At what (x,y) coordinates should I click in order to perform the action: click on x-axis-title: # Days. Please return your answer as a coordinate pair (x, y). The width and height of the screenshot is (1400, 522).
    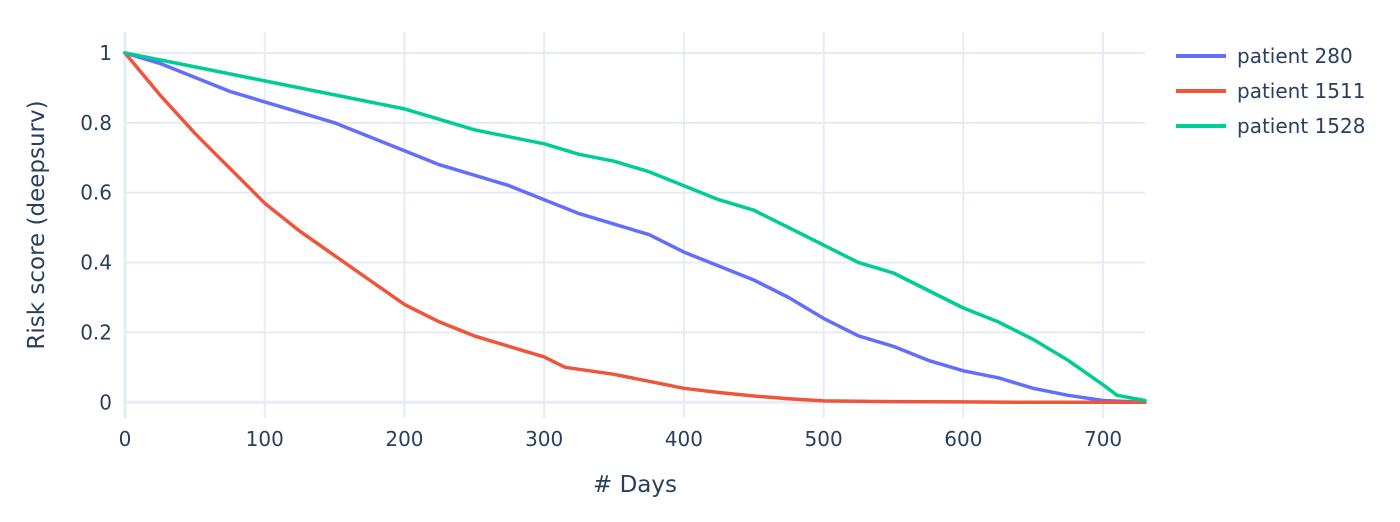
    Looking at the image, I should click on (635, 485).